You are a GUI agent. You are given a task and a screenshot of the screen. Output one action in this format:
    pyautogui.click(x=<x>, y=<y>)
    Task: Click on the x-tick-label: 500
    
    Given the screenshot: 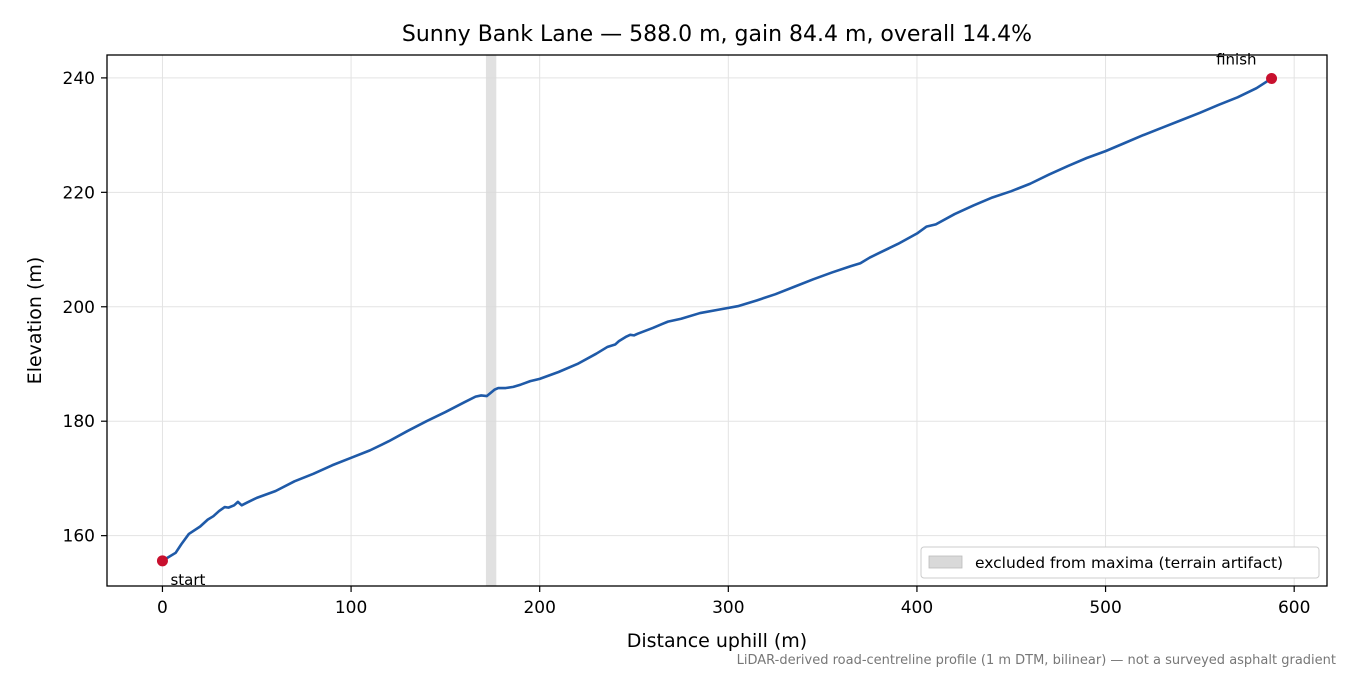 What is the action you would take?
    pyautogui.click(x=1105, y=608)
    